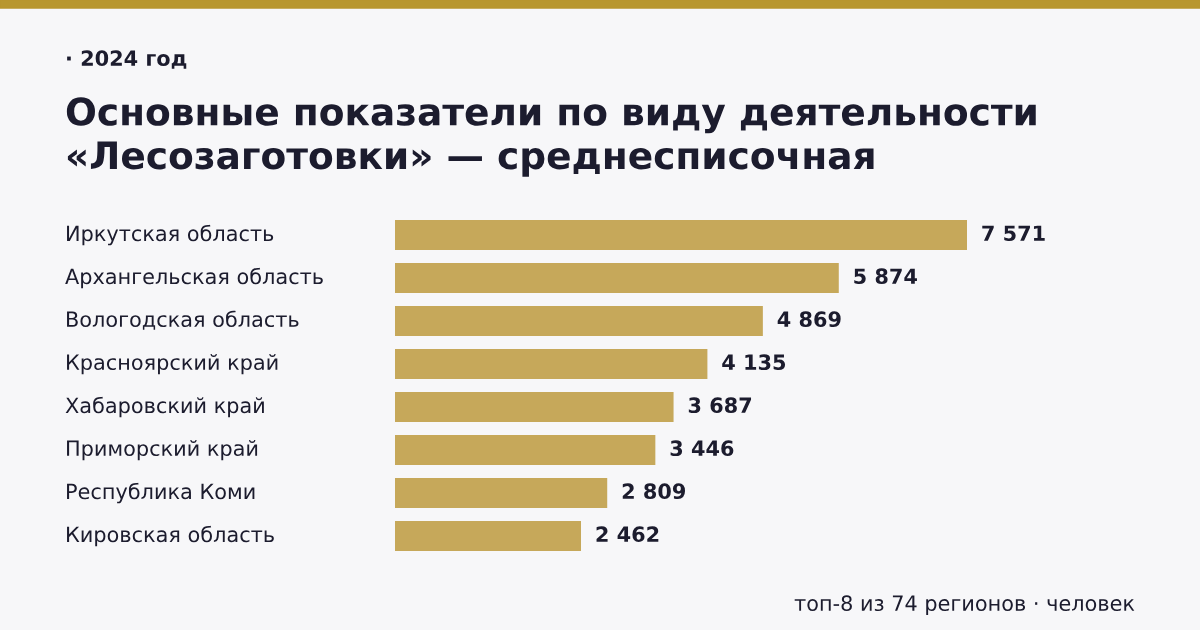 The width and height of the screenshot is (1200, 630). I want to click on chart-title: Основные показатели по виду деятельности «Лесозаготовки» — среднесписочная, so click(551, 137).